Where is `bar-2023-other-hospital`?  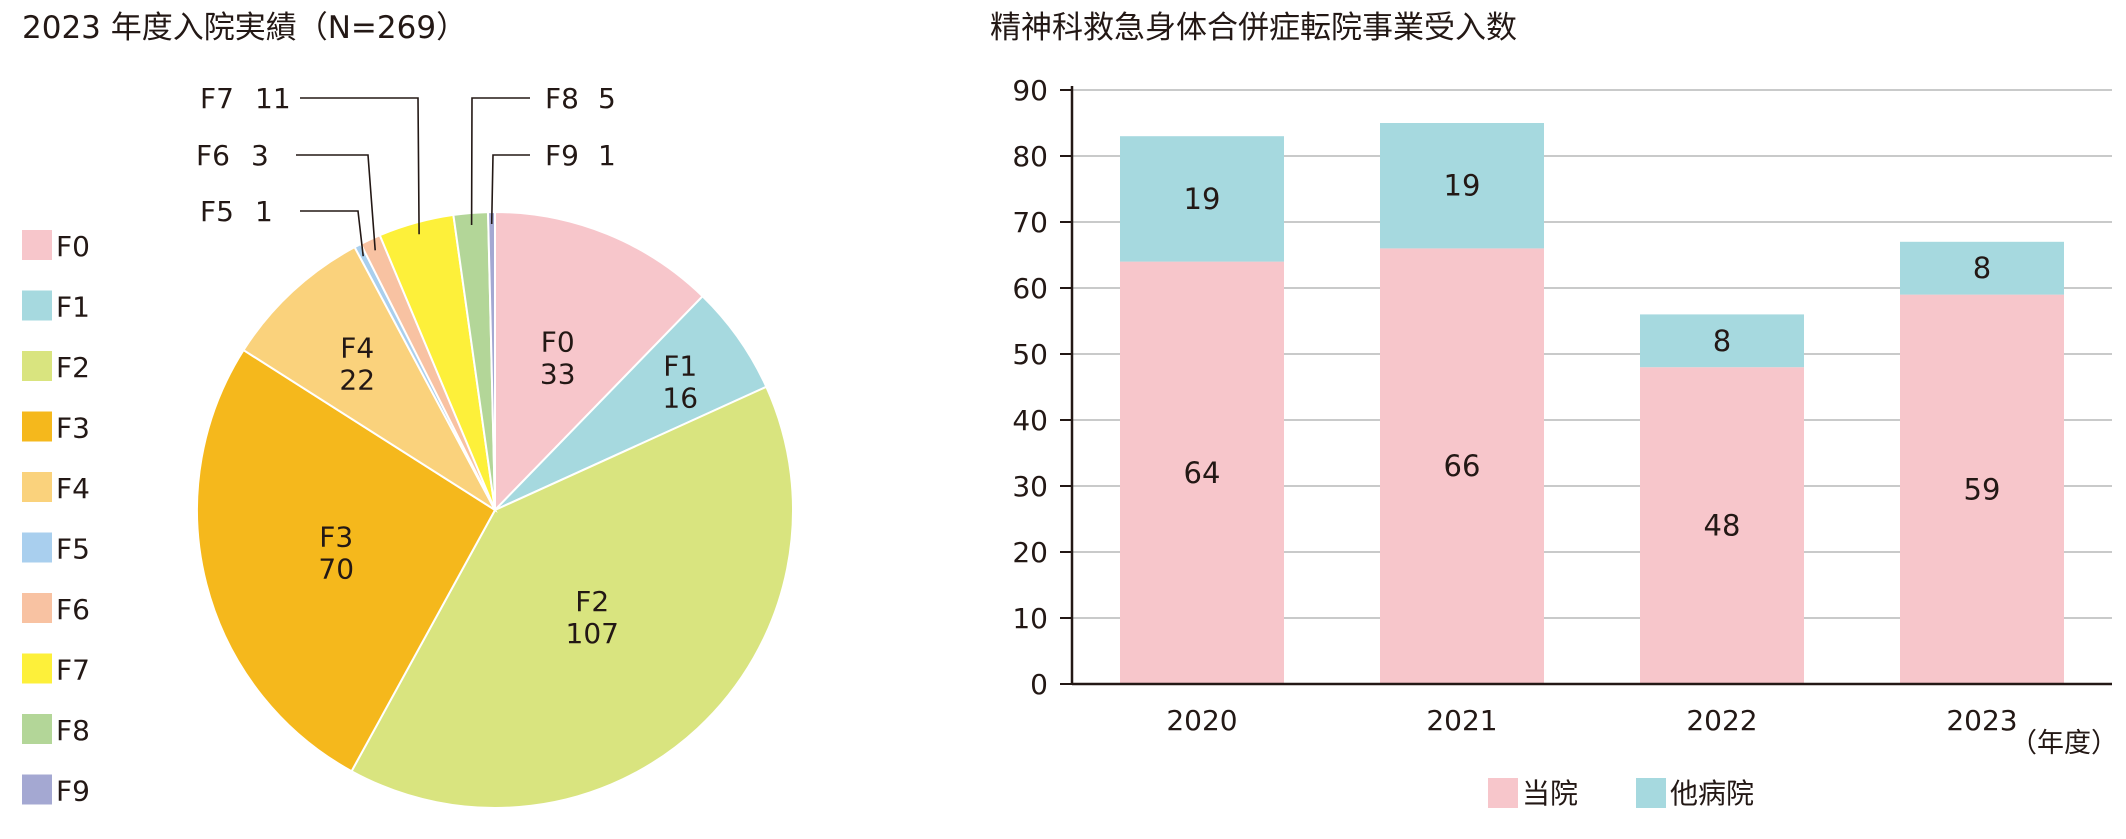 bar-2023-other-hospital is located at coordinates (1982, 268).